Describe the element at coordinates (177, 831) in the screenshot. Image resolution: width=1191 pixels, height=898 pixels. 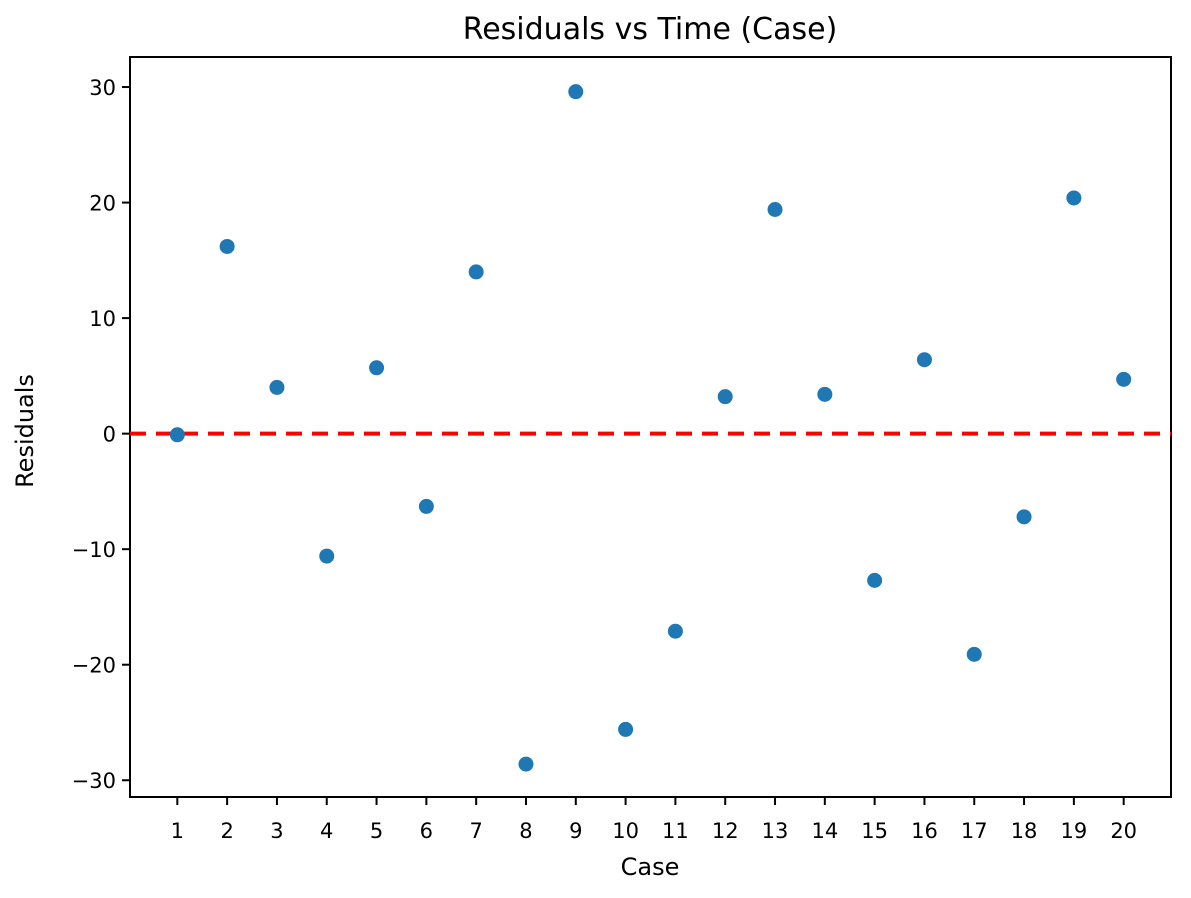
I see `x-tick-label: 1` at that location.